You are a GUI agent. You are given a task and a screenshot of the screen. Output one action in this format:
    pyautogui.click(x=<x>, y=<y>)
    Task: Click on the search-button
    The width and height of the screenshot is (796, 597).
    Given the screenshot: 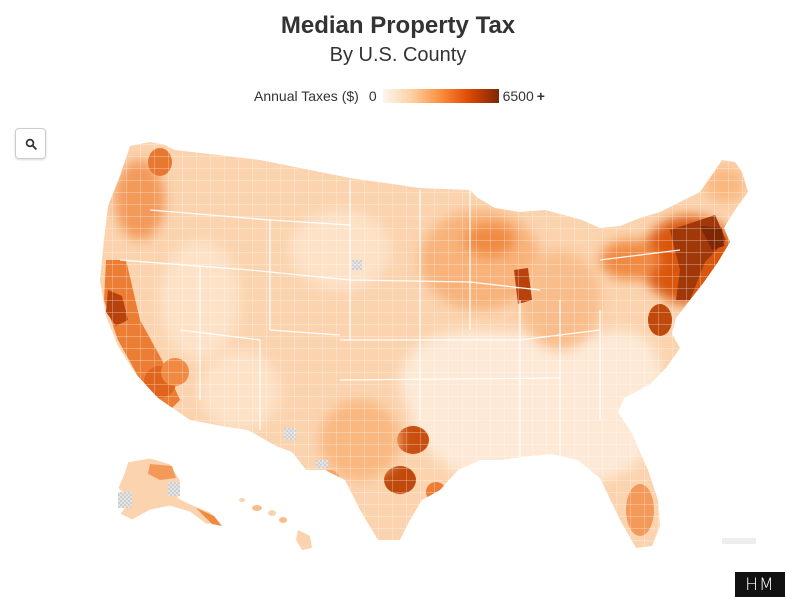 What is the action you would take?
    pyautogui.click(x=30, y=143)
    